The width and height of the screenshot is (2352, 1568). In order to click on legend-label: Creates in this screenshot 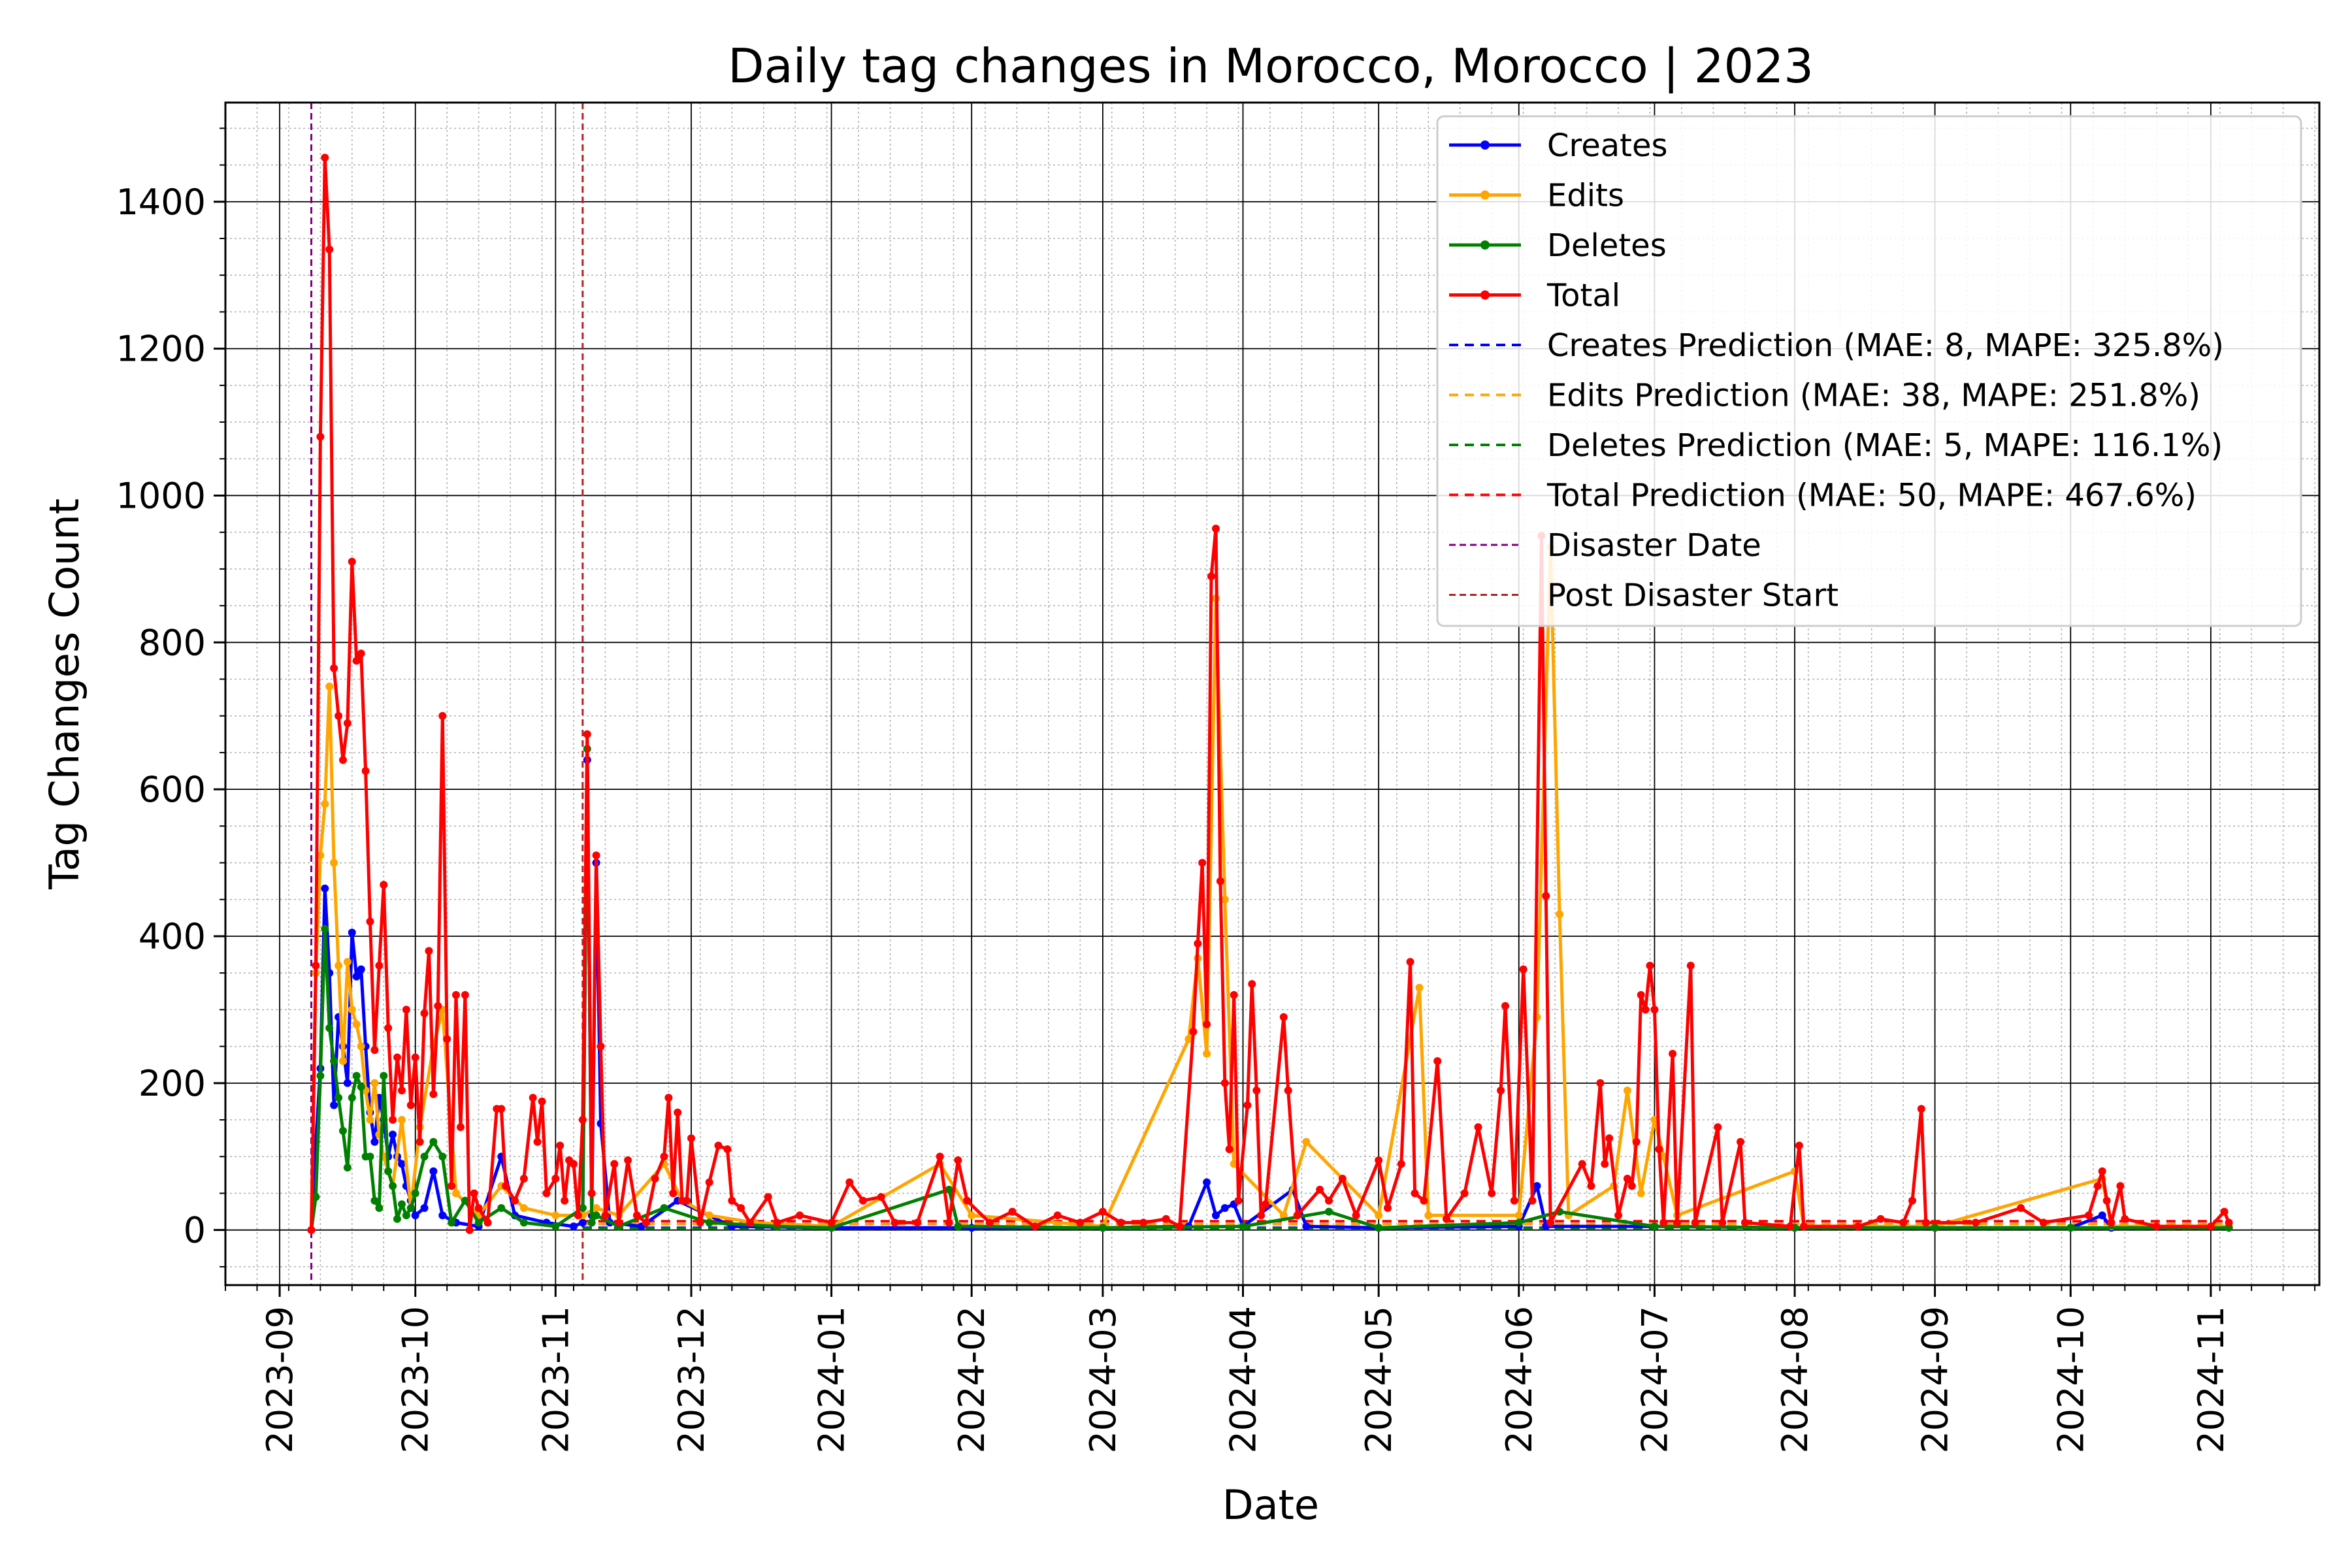, I will do `click(1607, 145)`.